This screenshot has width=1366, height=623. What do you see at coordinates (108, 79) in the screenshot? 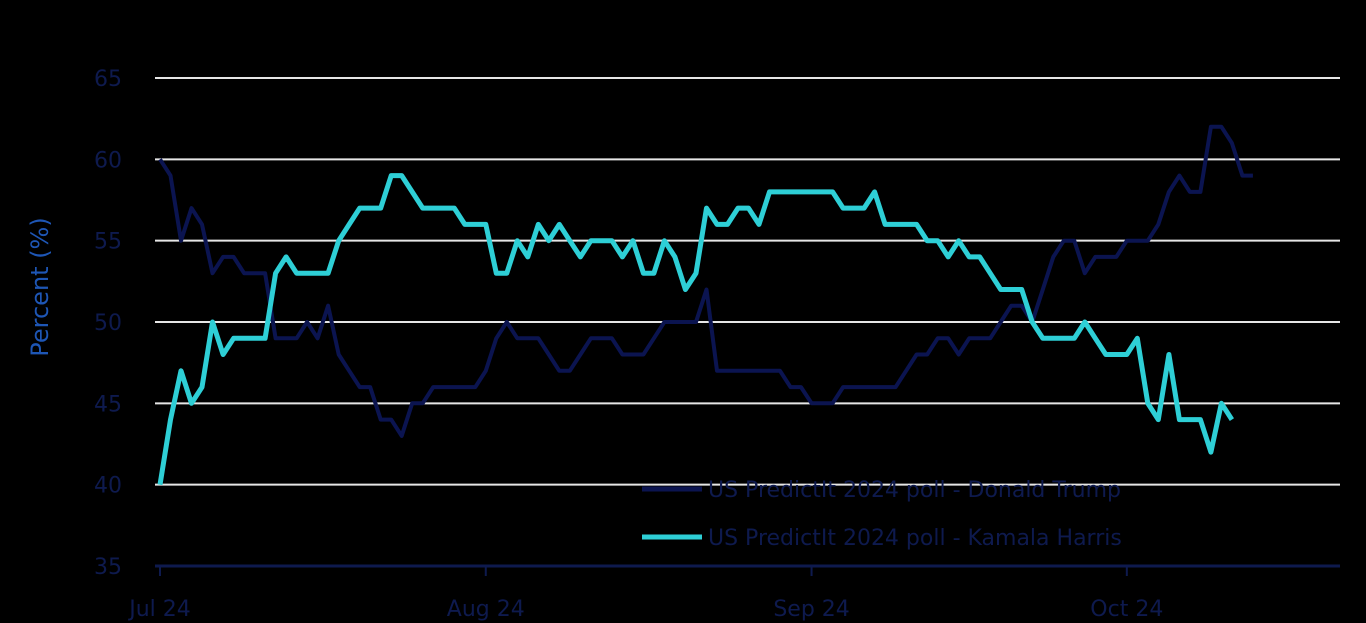
I see `y-tick-label: 65` at bounding box center [108, 79].